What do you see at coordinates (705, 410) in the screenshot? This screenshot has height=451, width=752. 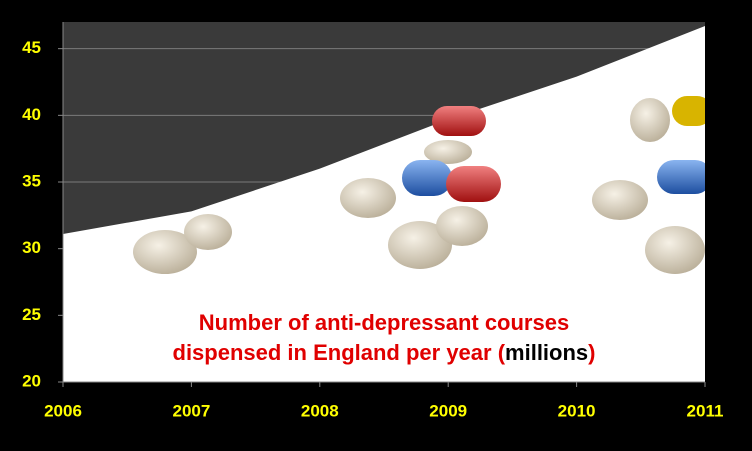 I see `x-tick-label: 2011` at bounding box center [705, 410].